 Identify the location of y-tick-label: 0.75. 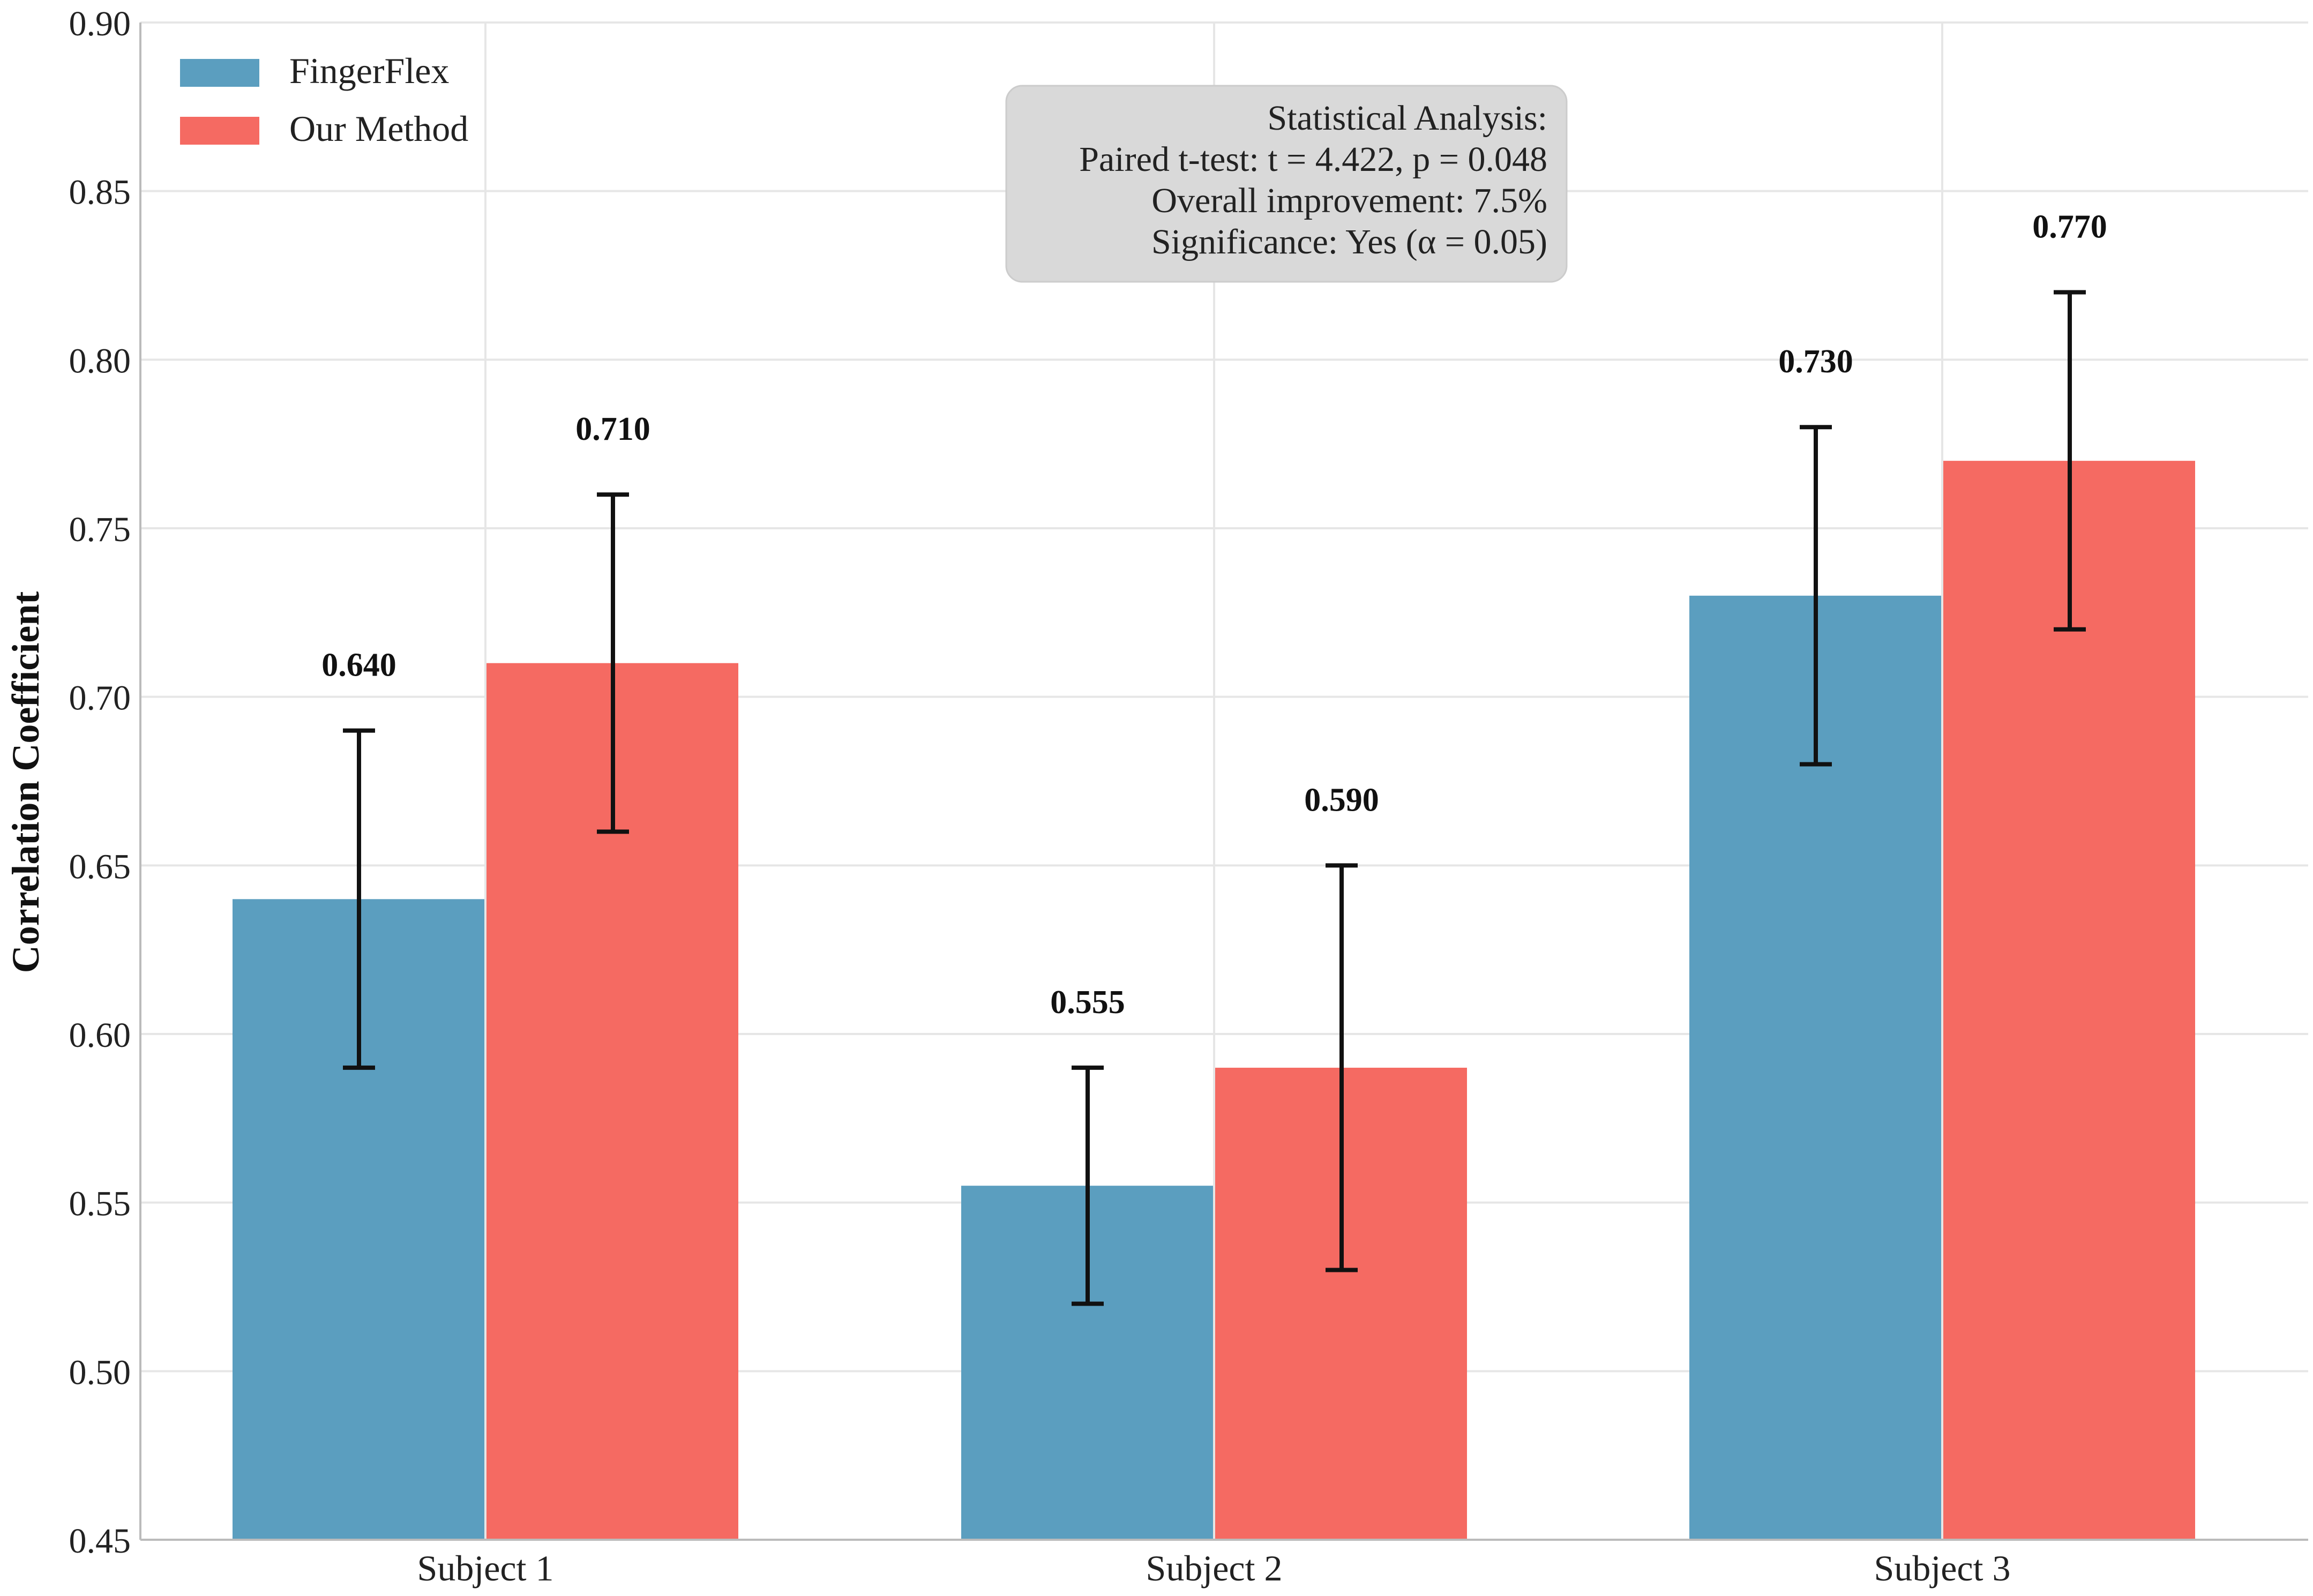
(100, 529).